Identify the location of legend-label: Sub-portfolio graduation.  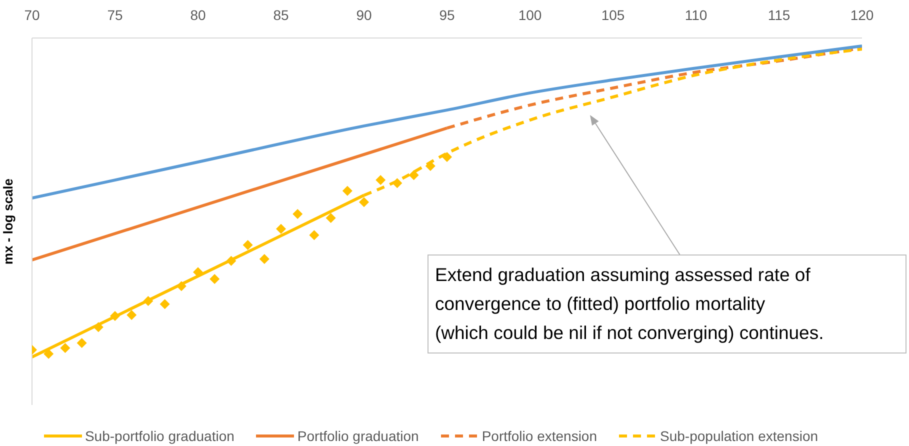
(159, 436).